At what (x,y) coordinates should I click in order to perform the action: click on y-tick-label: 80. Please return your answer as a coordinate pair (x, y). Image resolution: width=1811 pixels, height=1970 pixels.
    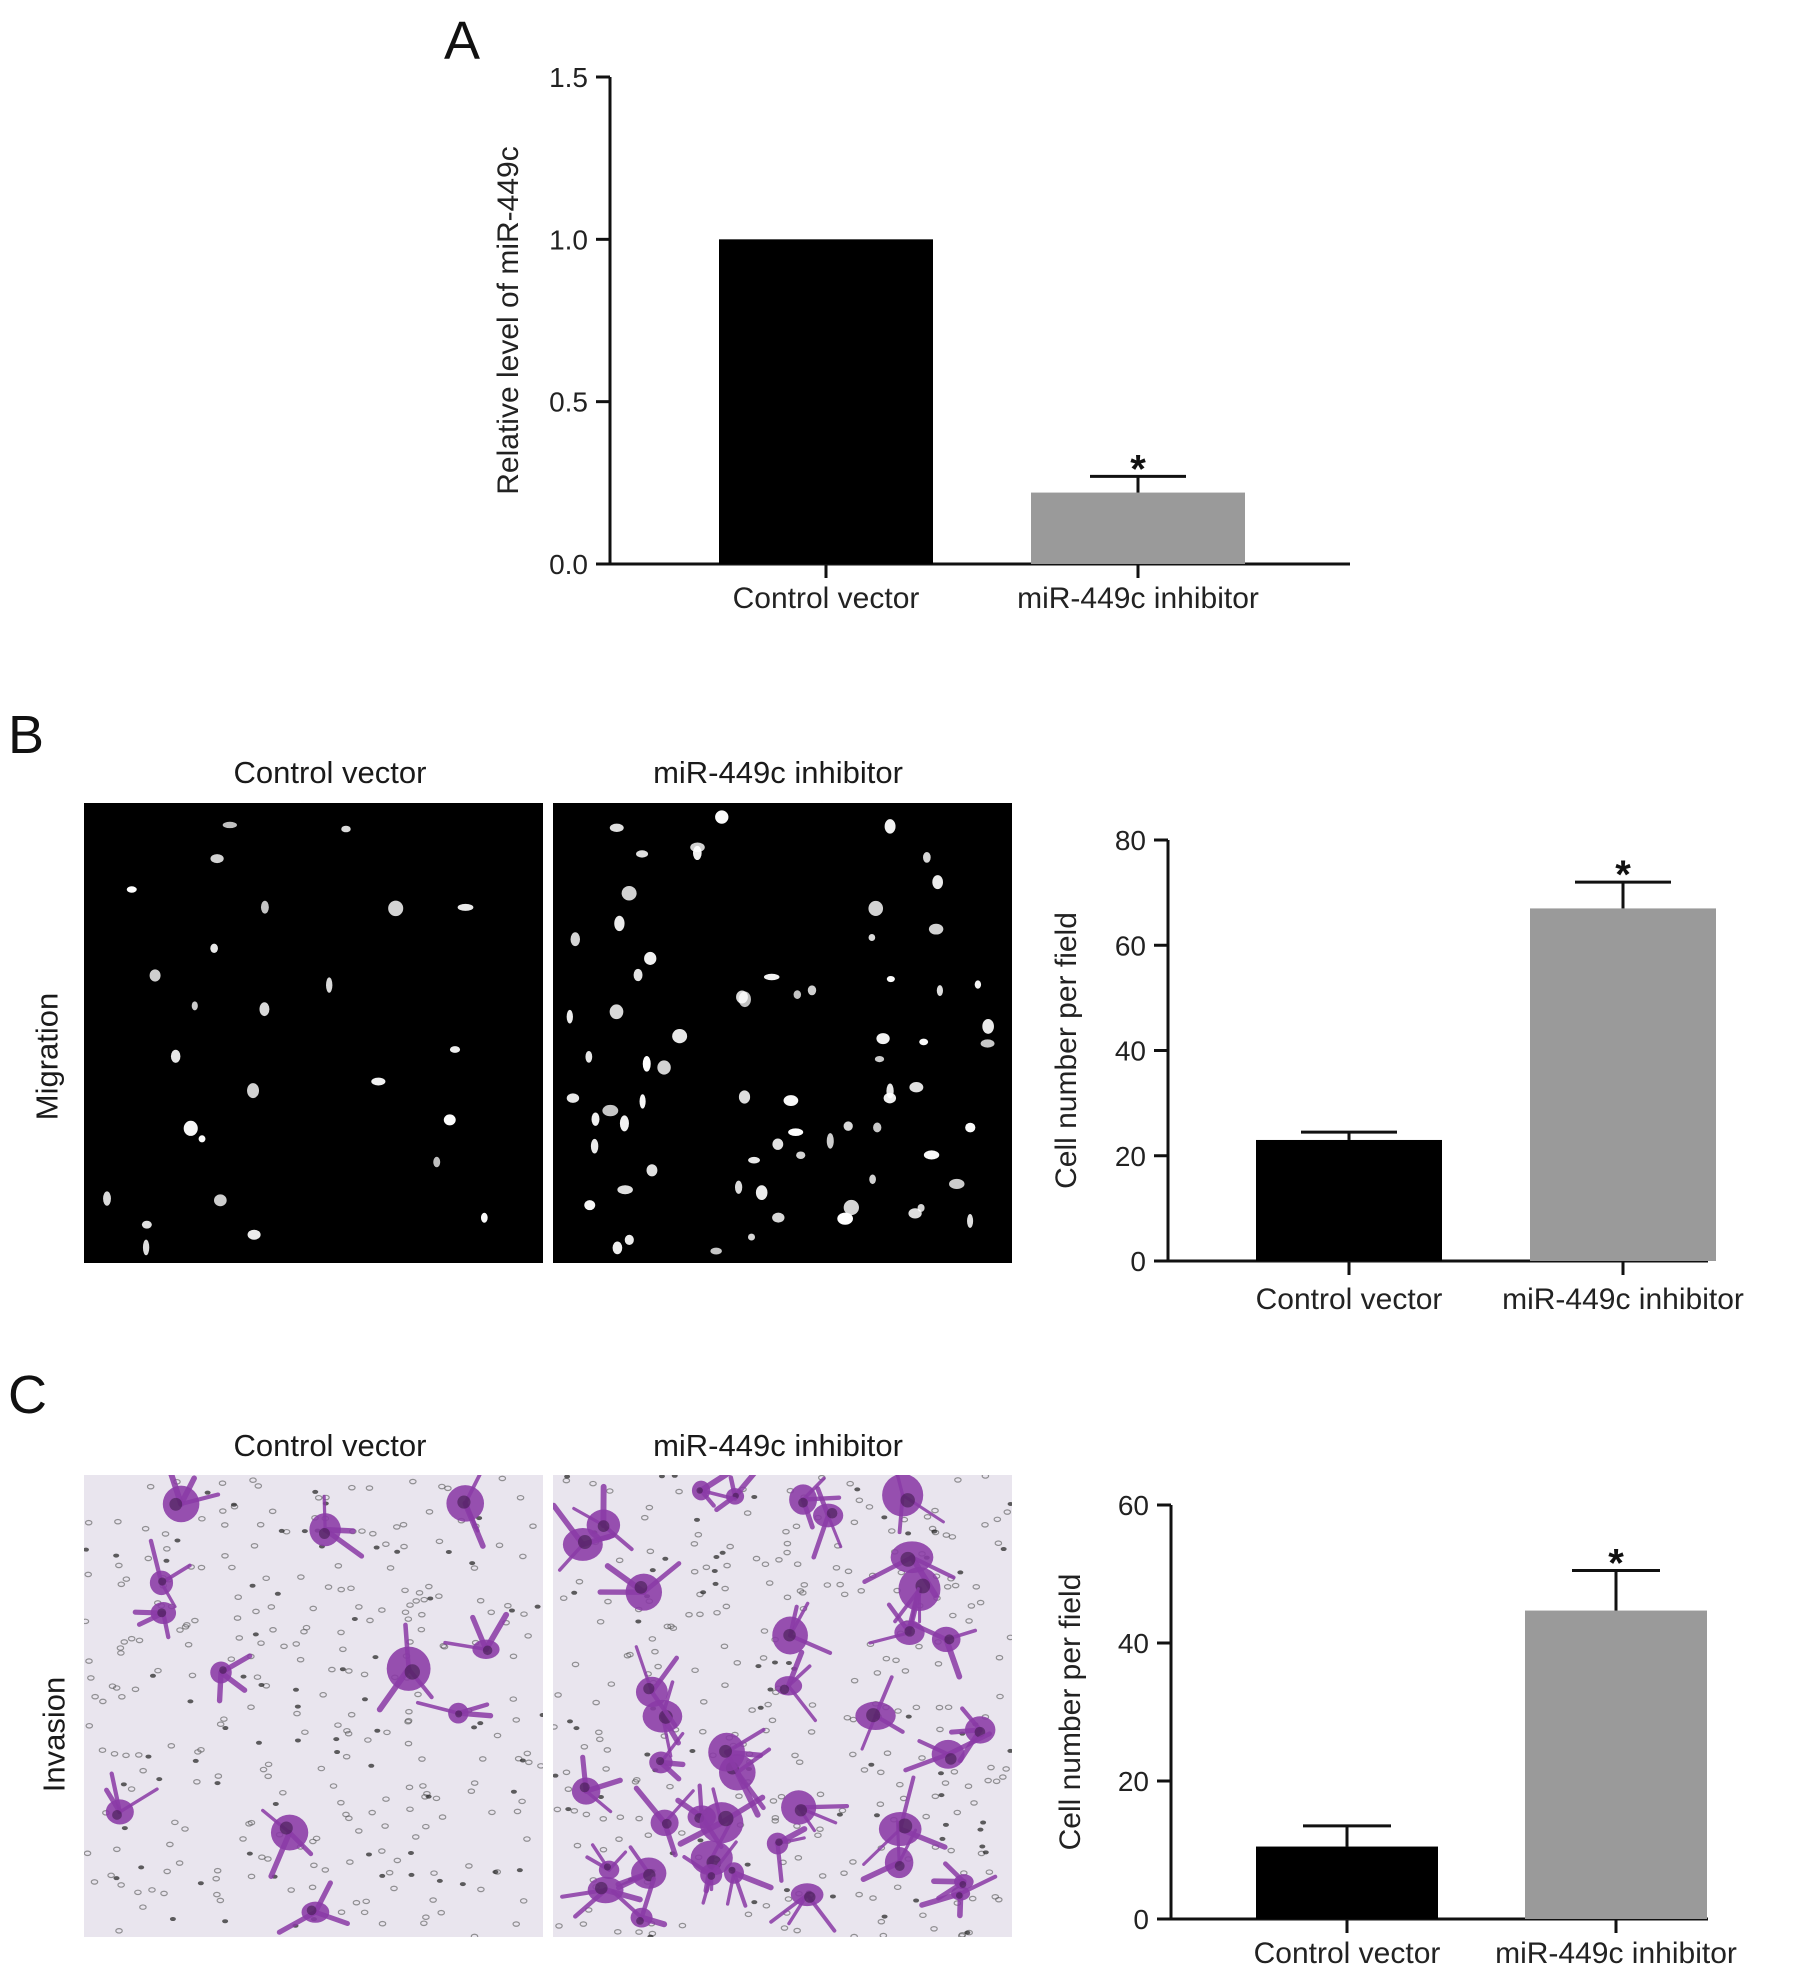
    Looking at the image, I should click on (1130, 840).